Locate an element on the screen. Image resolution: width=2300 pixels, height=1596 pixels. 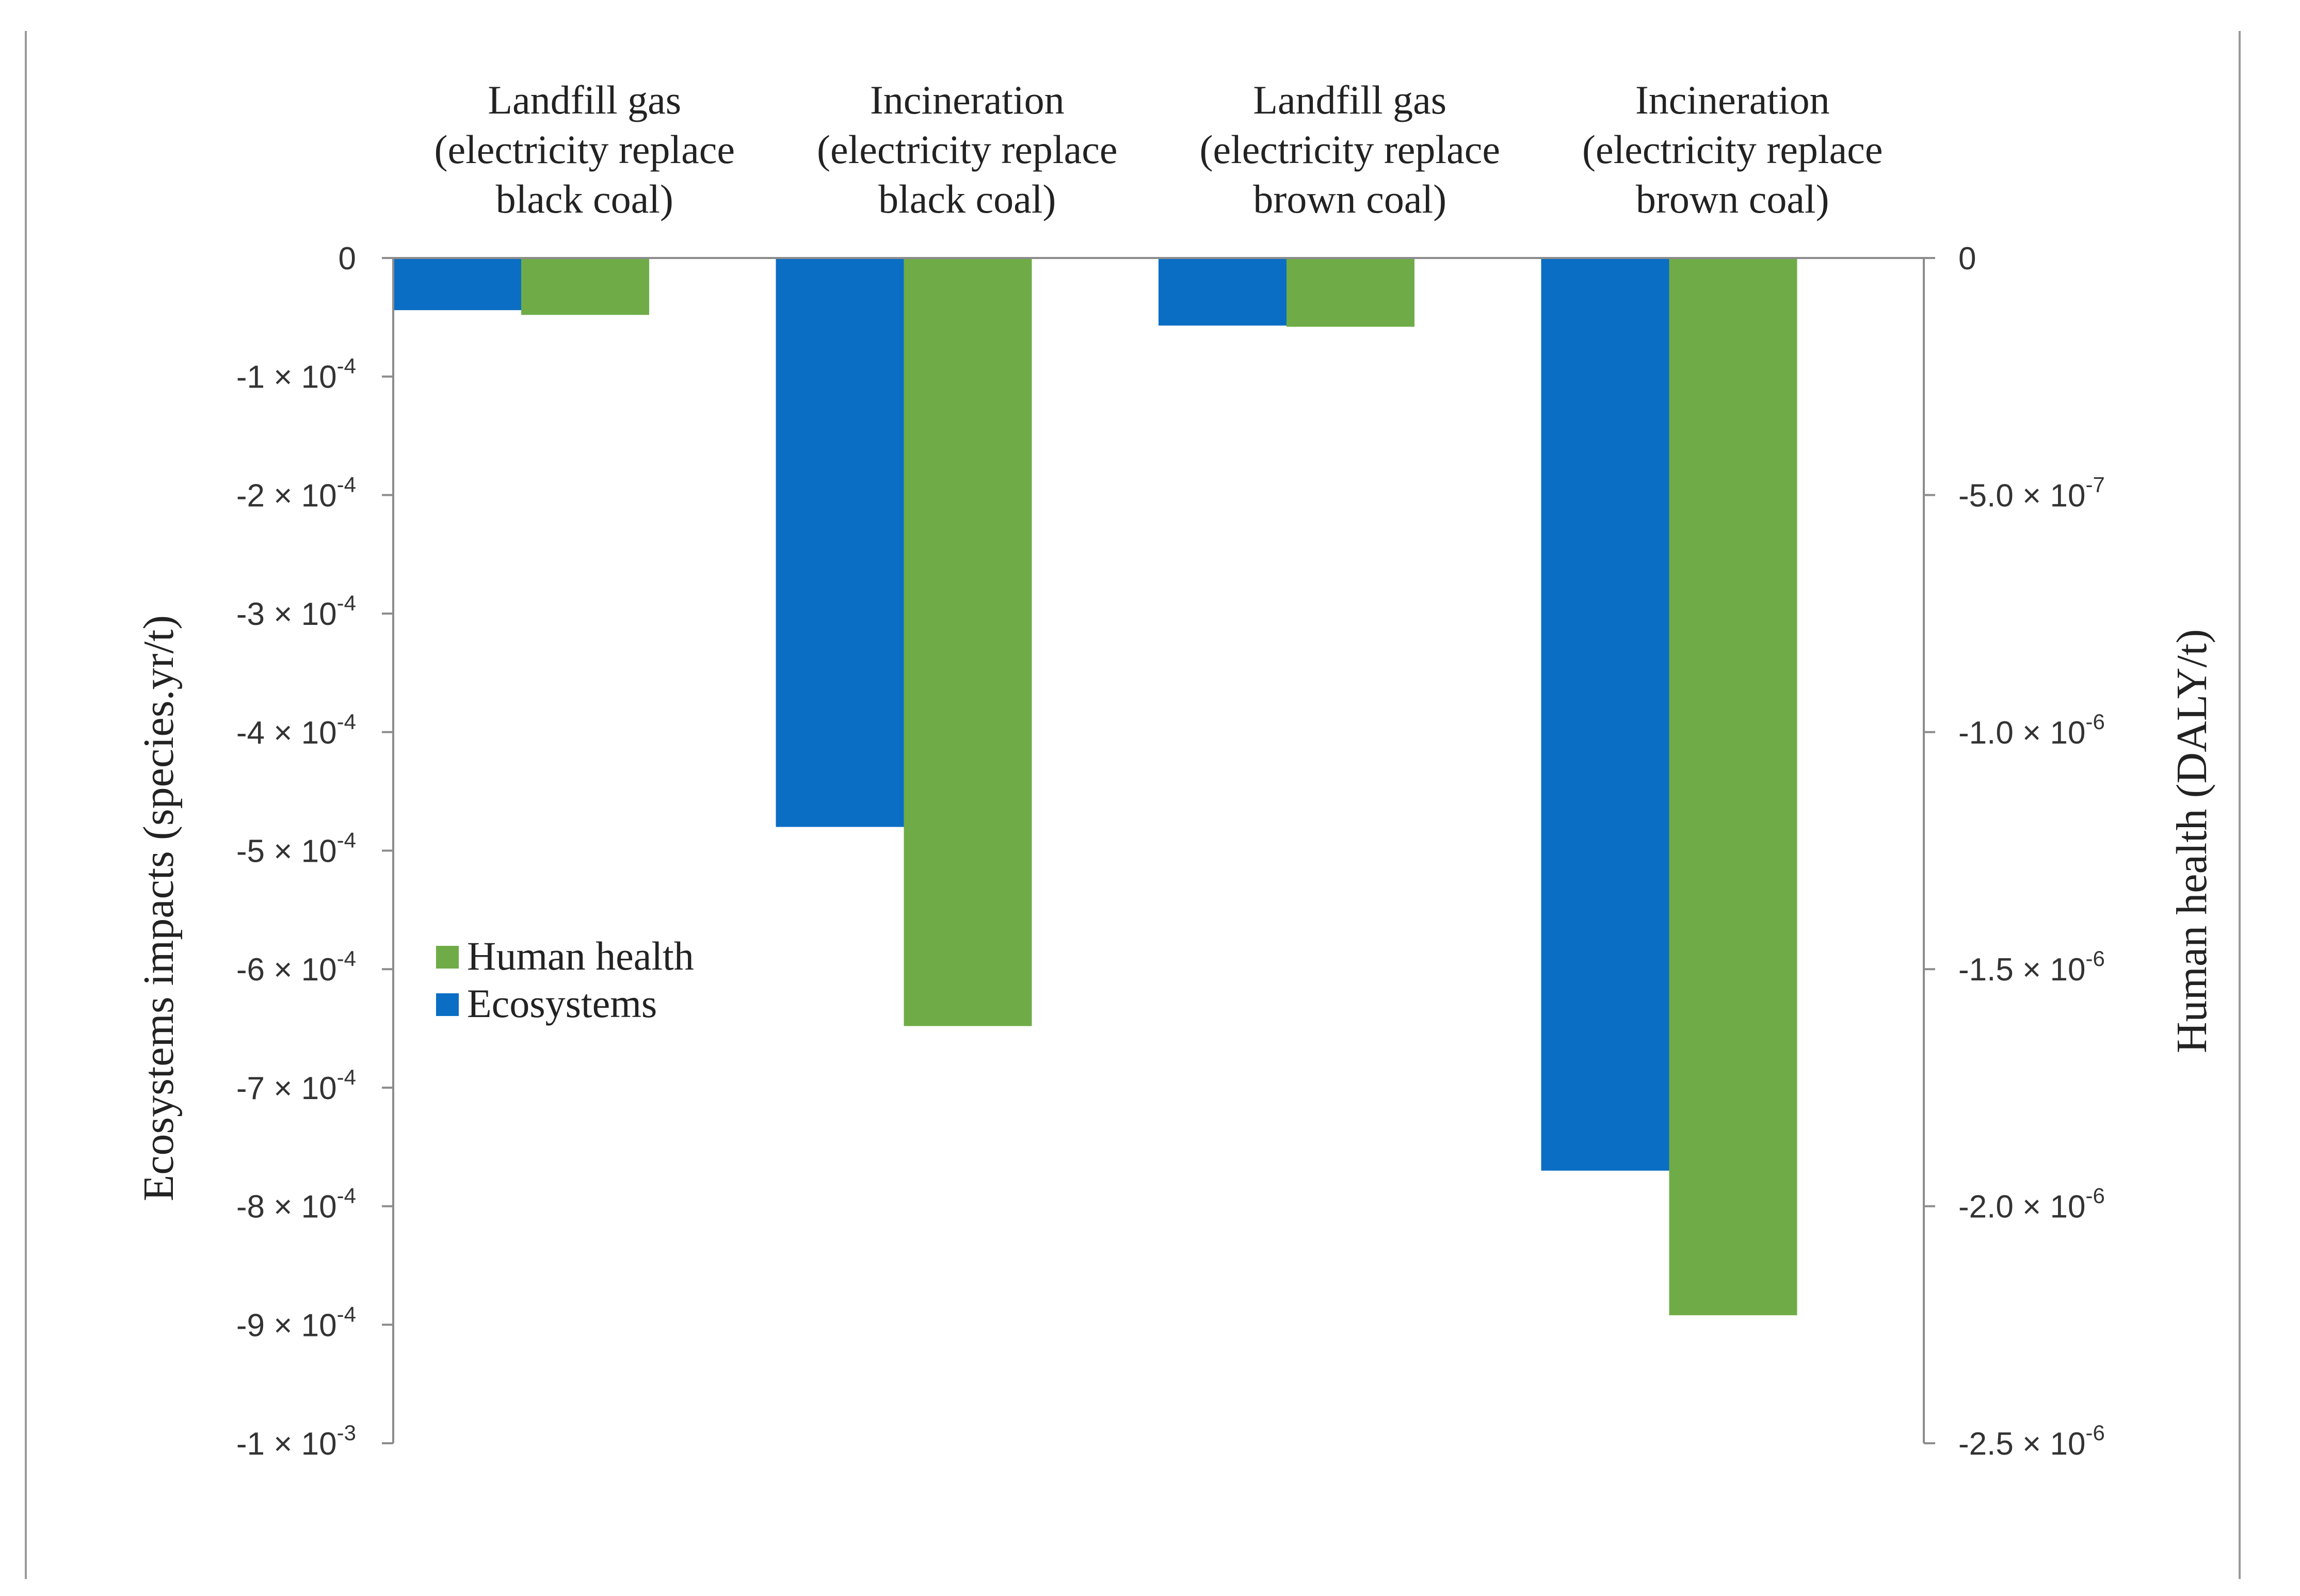
left-tick-label: -8 × 10⁻⁴ is located at coordinates (296, 1204).